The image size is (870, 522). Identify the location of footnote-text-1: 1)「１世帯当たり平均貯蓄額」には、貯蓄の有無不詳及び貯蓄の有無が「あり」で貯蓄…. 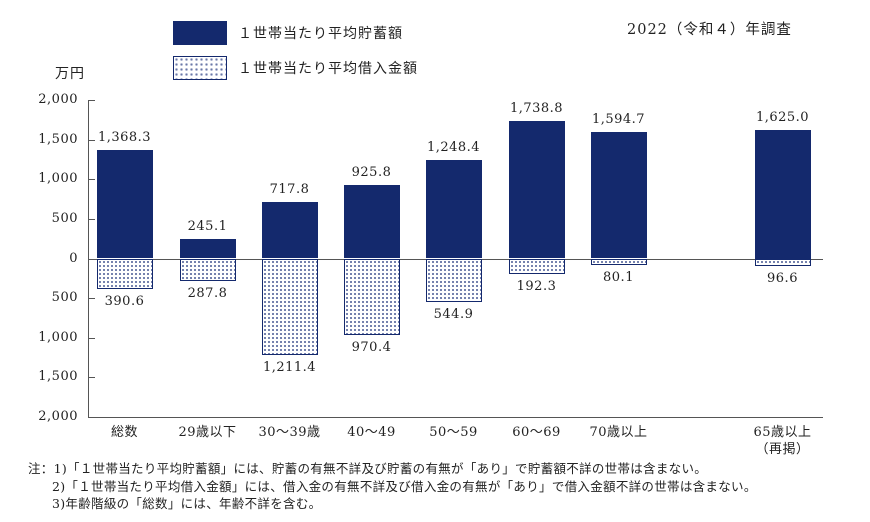
(380, 468).